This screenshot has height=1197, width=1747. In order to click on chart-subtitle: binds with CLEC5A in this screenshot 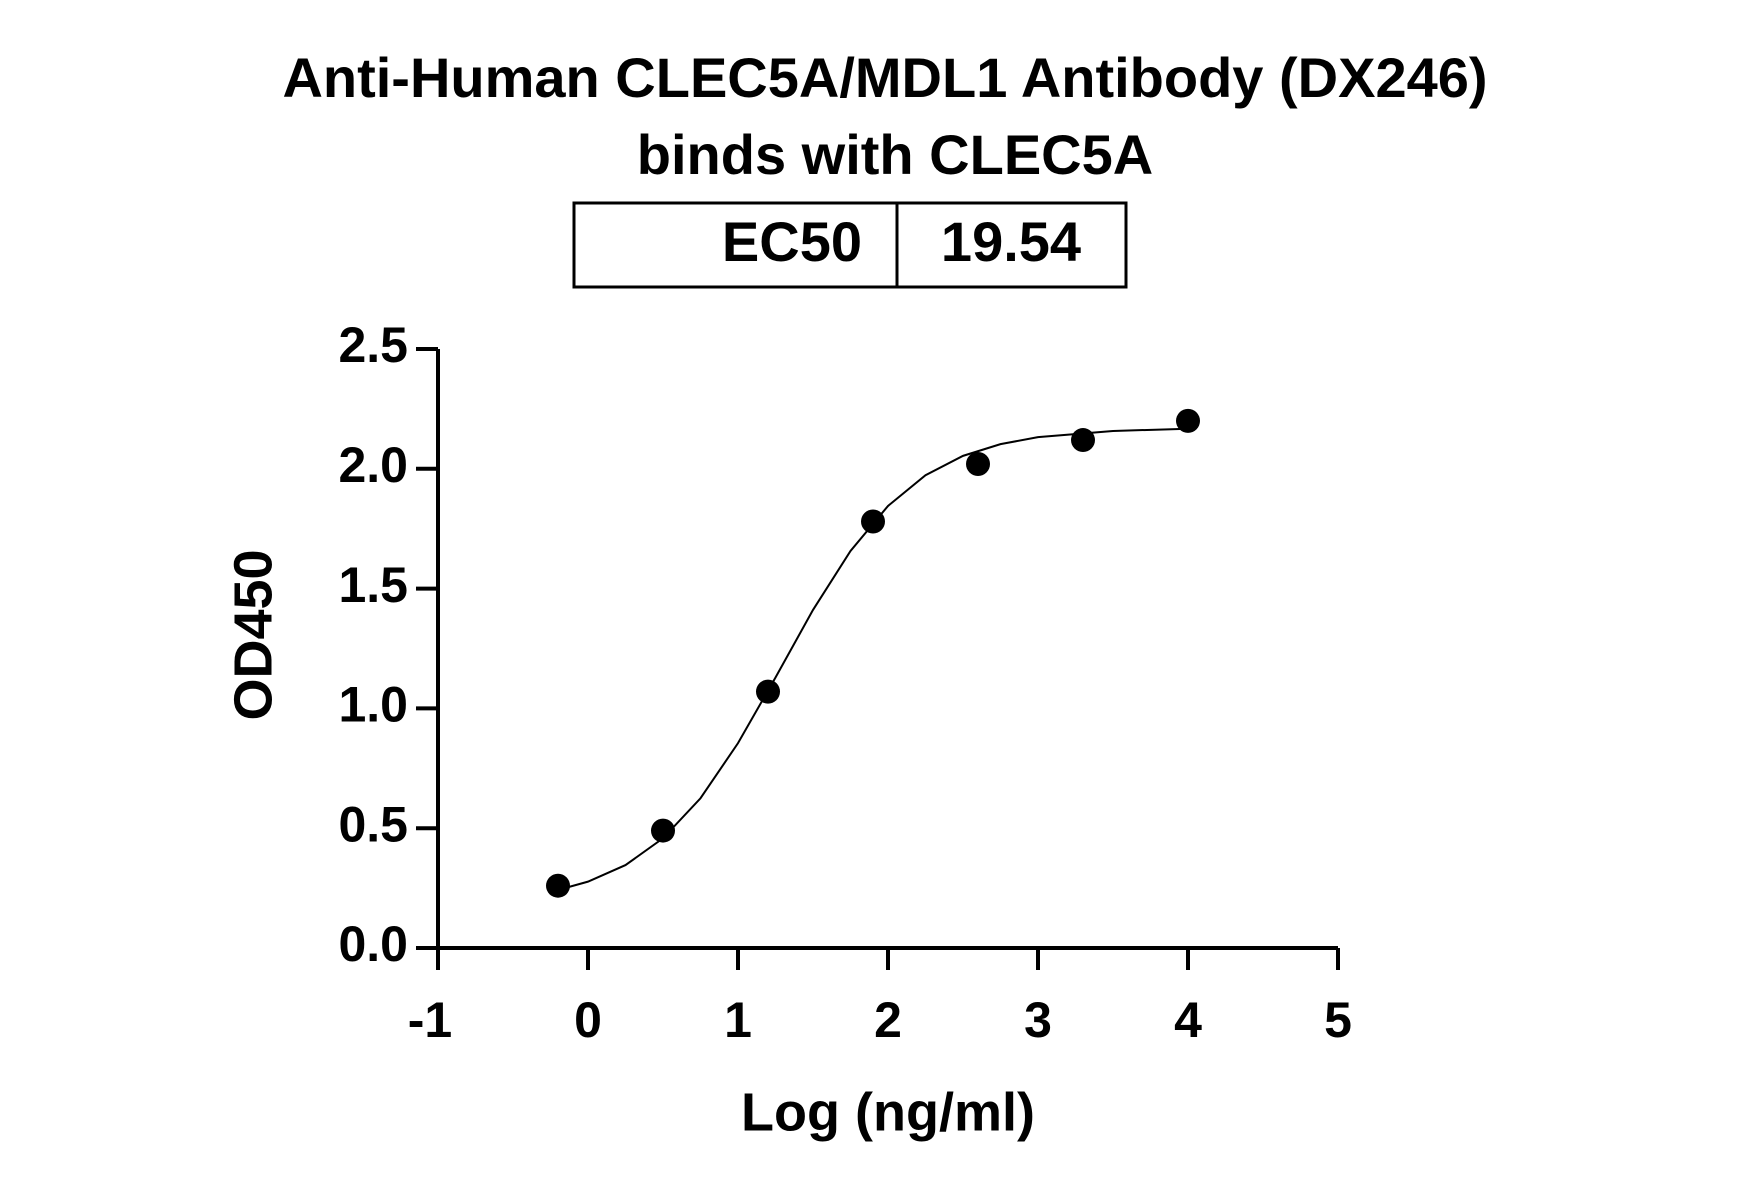, I will do `click(895, 154)`.